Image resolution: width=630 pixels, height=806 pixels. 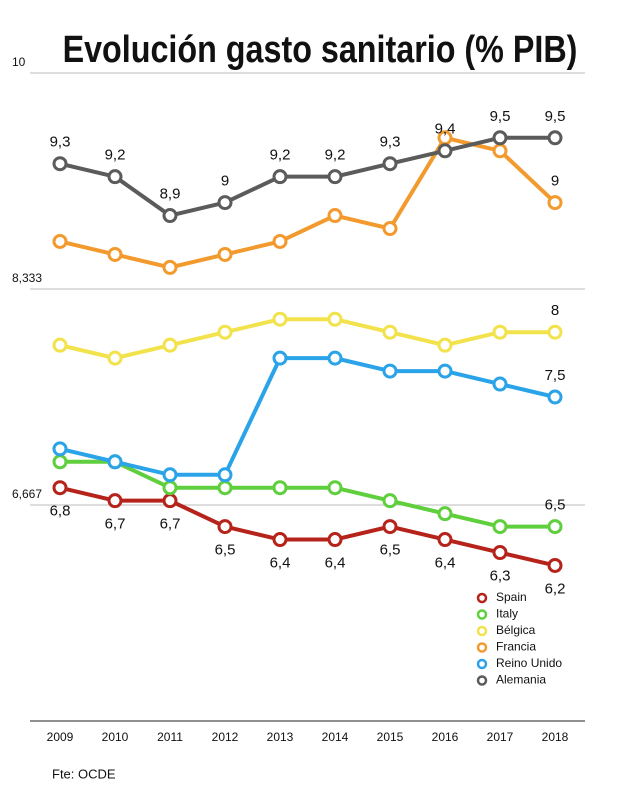 What do you see at coordinates (516, 647) in the screenshot?
I see `legend-label: Francia` at bounding box center [516, 647].